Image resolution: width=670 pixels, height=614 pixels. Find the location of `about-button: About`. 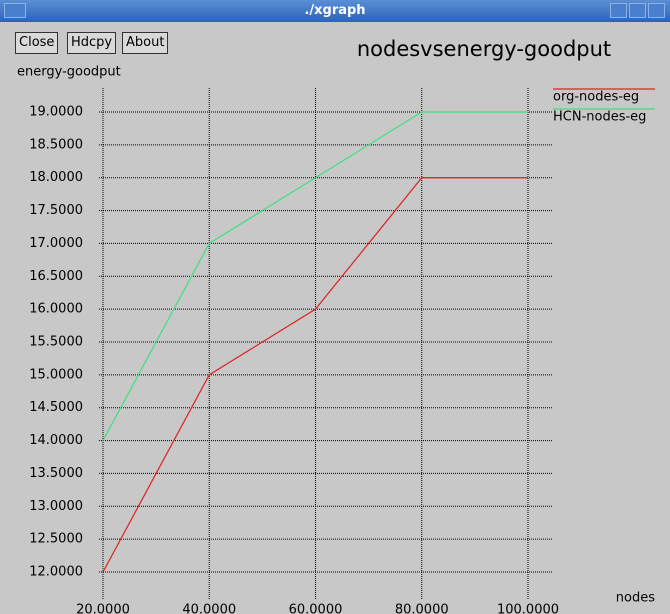

about-button: About is located at coordinates (145, 43).